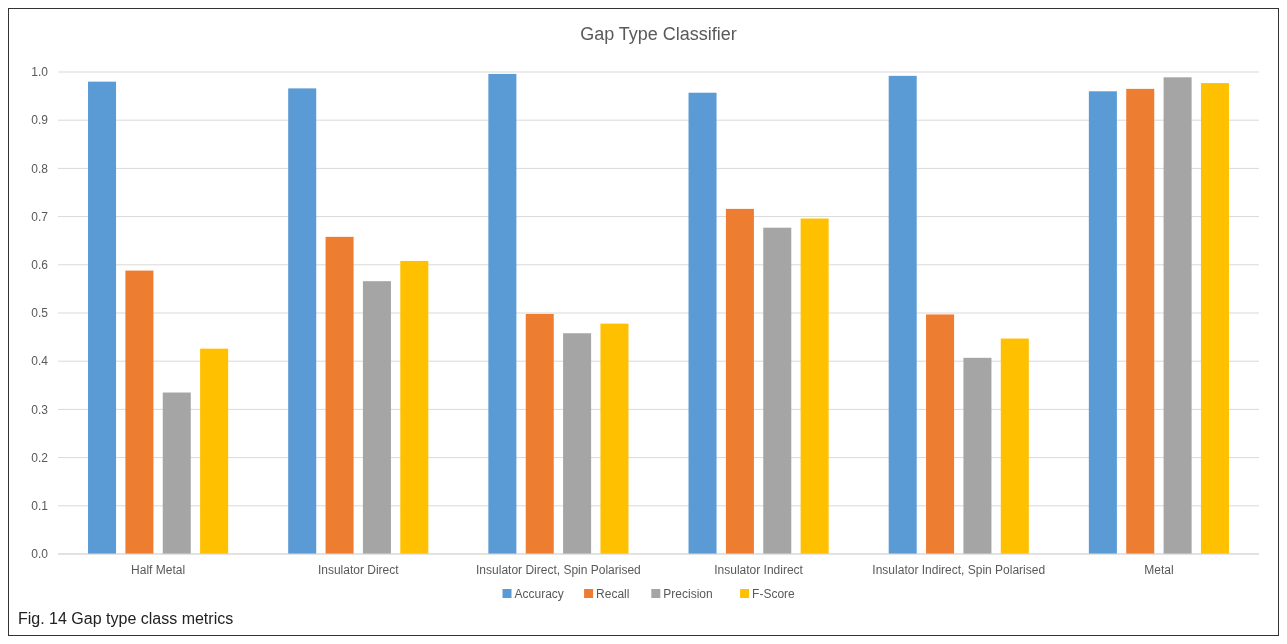 The height and width of the screenshot is (644, 1287). Describe the element at coordinates (959, 570) in the screenshot. I see `x-tick-label: Insulator Indirect, Spin Polarised` at that location.